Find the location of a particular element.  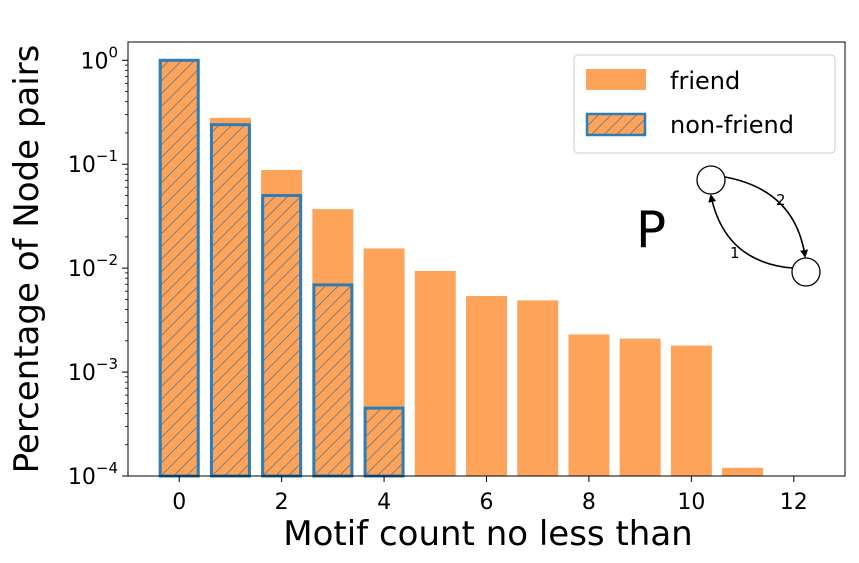

motif-edge-label-1: 1 is located at coordinates (735, 253).